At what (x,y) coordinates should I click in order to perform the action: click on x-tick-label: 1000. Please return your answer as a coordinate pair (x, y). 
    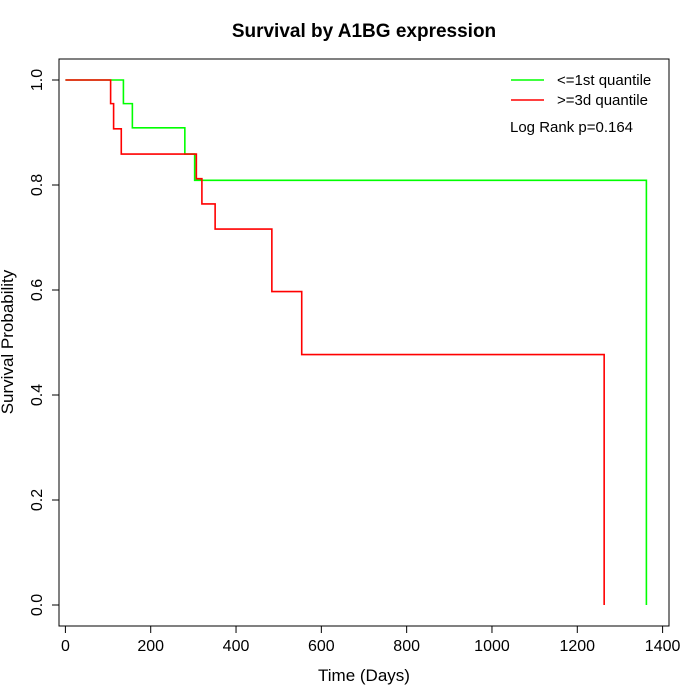
    Looking at the image, I should click on (492, 646).